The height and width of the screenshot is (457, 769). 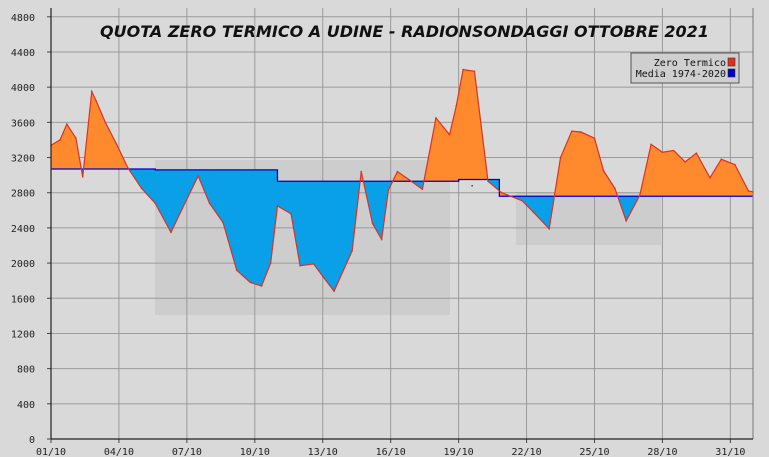 I want to click on x-tick-label: 28/10, so click(x=662, y=452).